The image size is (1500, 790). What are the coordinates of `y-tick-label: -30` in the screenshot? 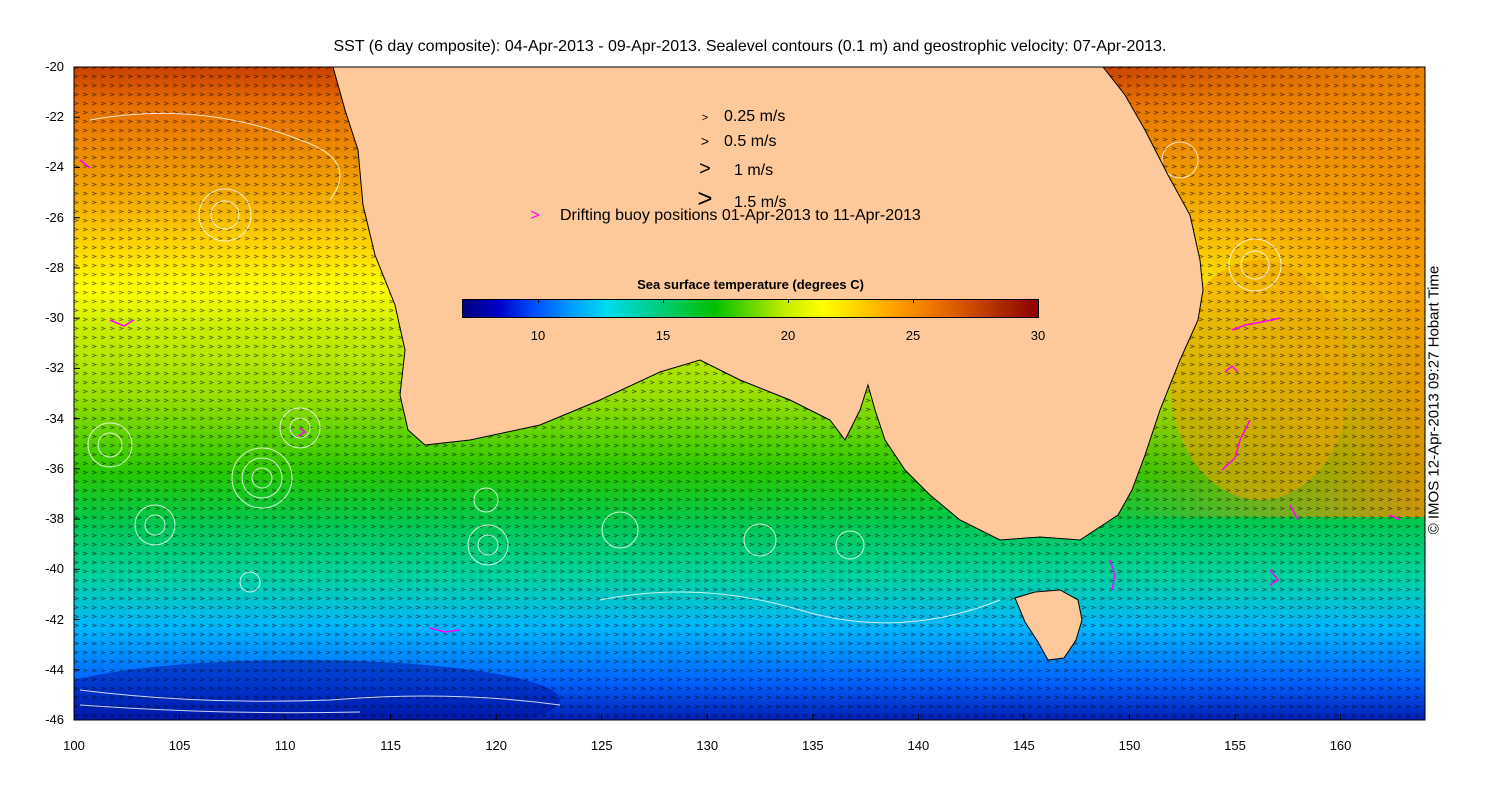 It's located at (54, 318).